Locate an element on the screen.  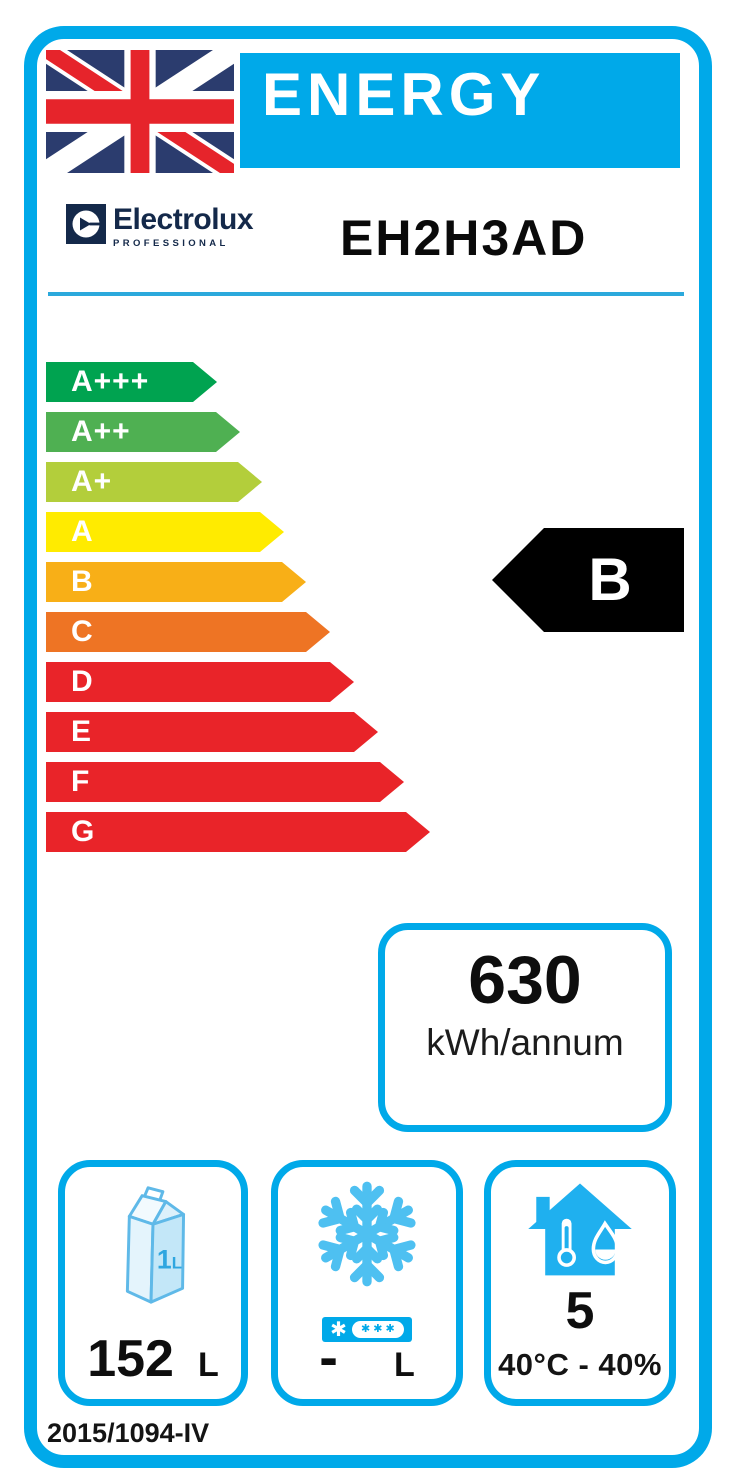
climate-condition: 40°C - 40% is located at coordinates (580, 1364).